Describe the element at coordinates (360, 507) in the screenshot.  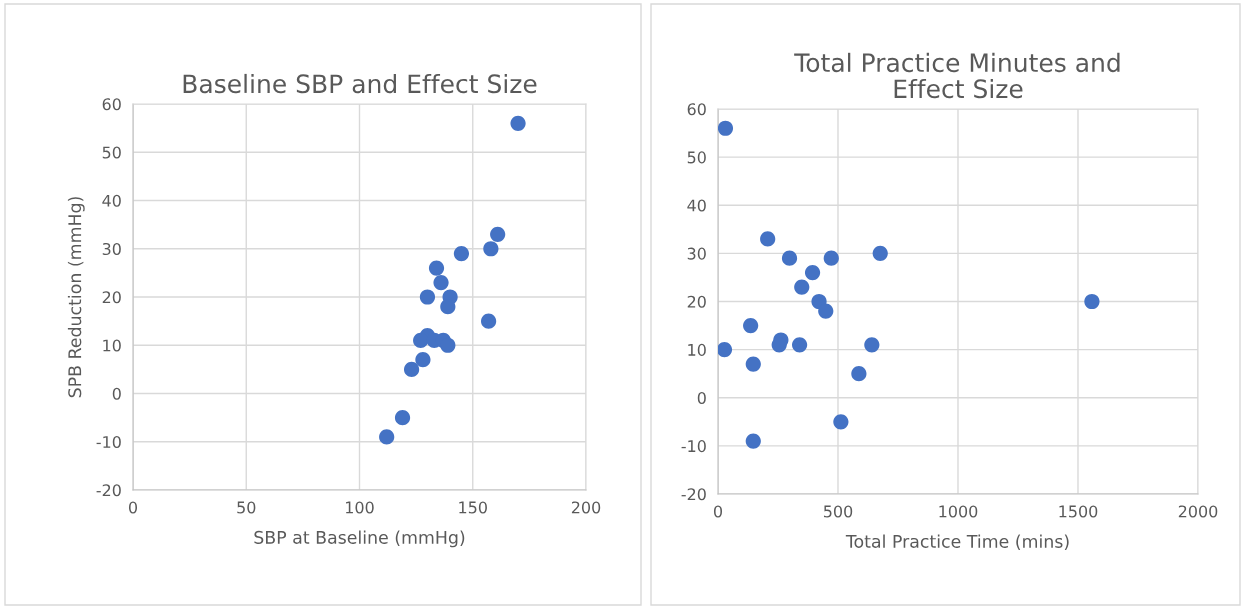
I see `x-tick-label: 100` at that location.